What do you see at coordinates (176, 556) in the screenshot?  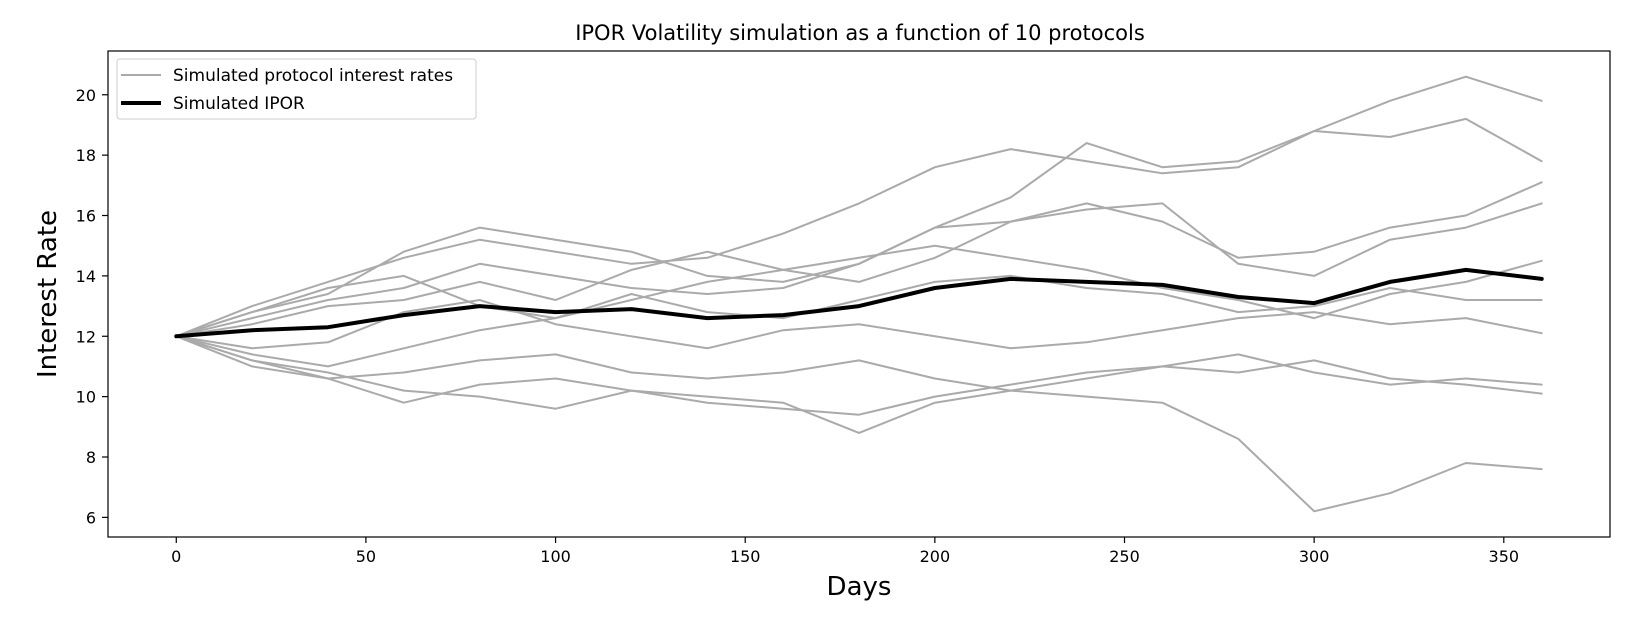 I see `x-tick-label: 0` at bounding box center [176, 556].